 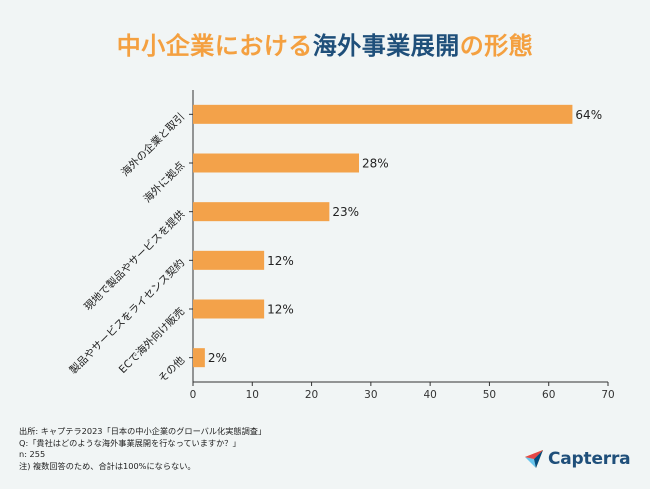 What do you see at coordinates (489, 395) in the screenshot?
I see `x-tick-label: 50` at bounding box center [489, 395].